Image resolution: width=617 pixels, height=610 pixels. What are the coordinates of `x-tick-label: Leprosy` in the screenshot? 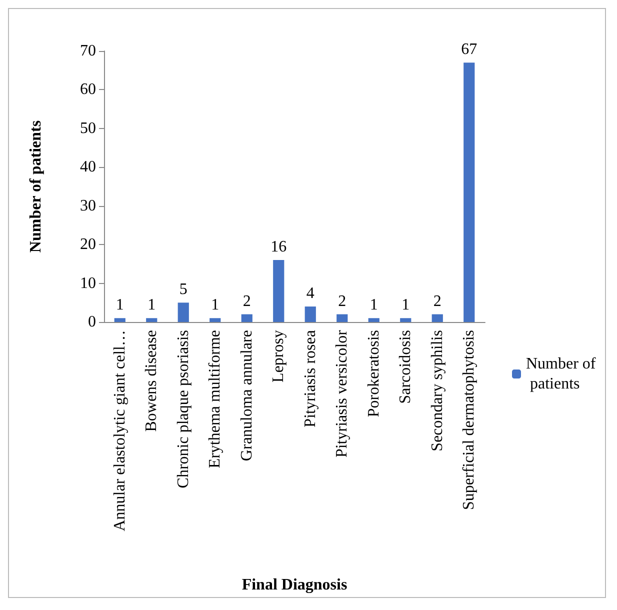 It's located at (279, 356).